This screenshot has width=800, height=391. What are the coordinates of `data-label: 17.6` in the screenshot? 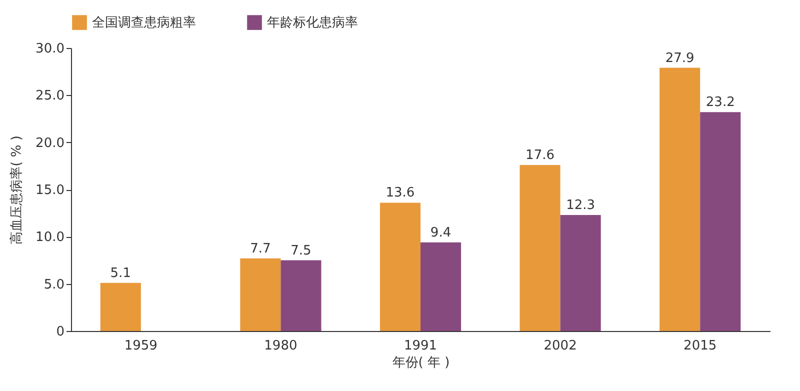 It's located at (540, 155).